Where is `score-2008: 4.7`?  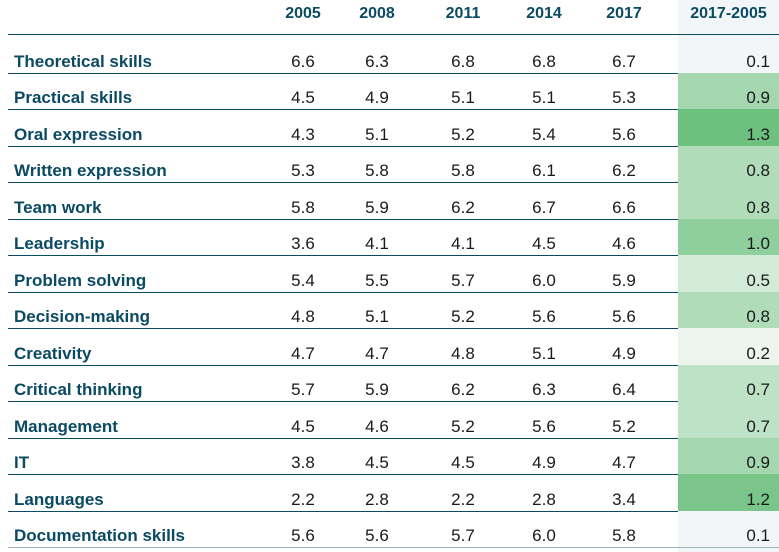 score-2008: 4.7 is located at coordinates (377, 353).